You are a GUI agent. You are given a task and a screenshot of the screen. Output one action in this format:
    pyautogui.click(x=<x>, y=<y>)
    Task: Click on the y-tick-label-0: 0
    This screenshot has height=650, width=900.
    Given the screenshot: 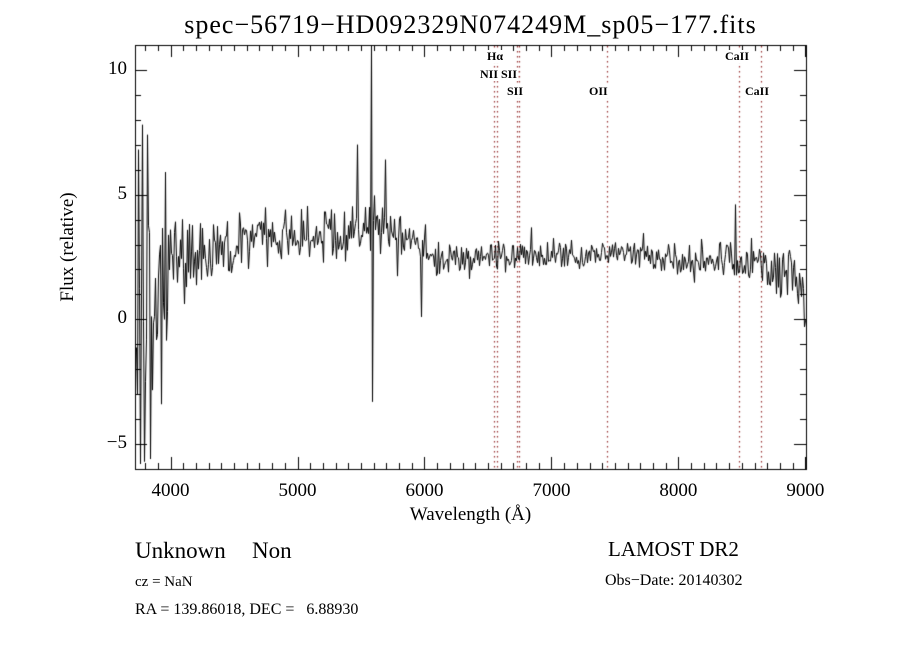 What is the action you would take?
    pyautogui.click(x=122, y=318)
    